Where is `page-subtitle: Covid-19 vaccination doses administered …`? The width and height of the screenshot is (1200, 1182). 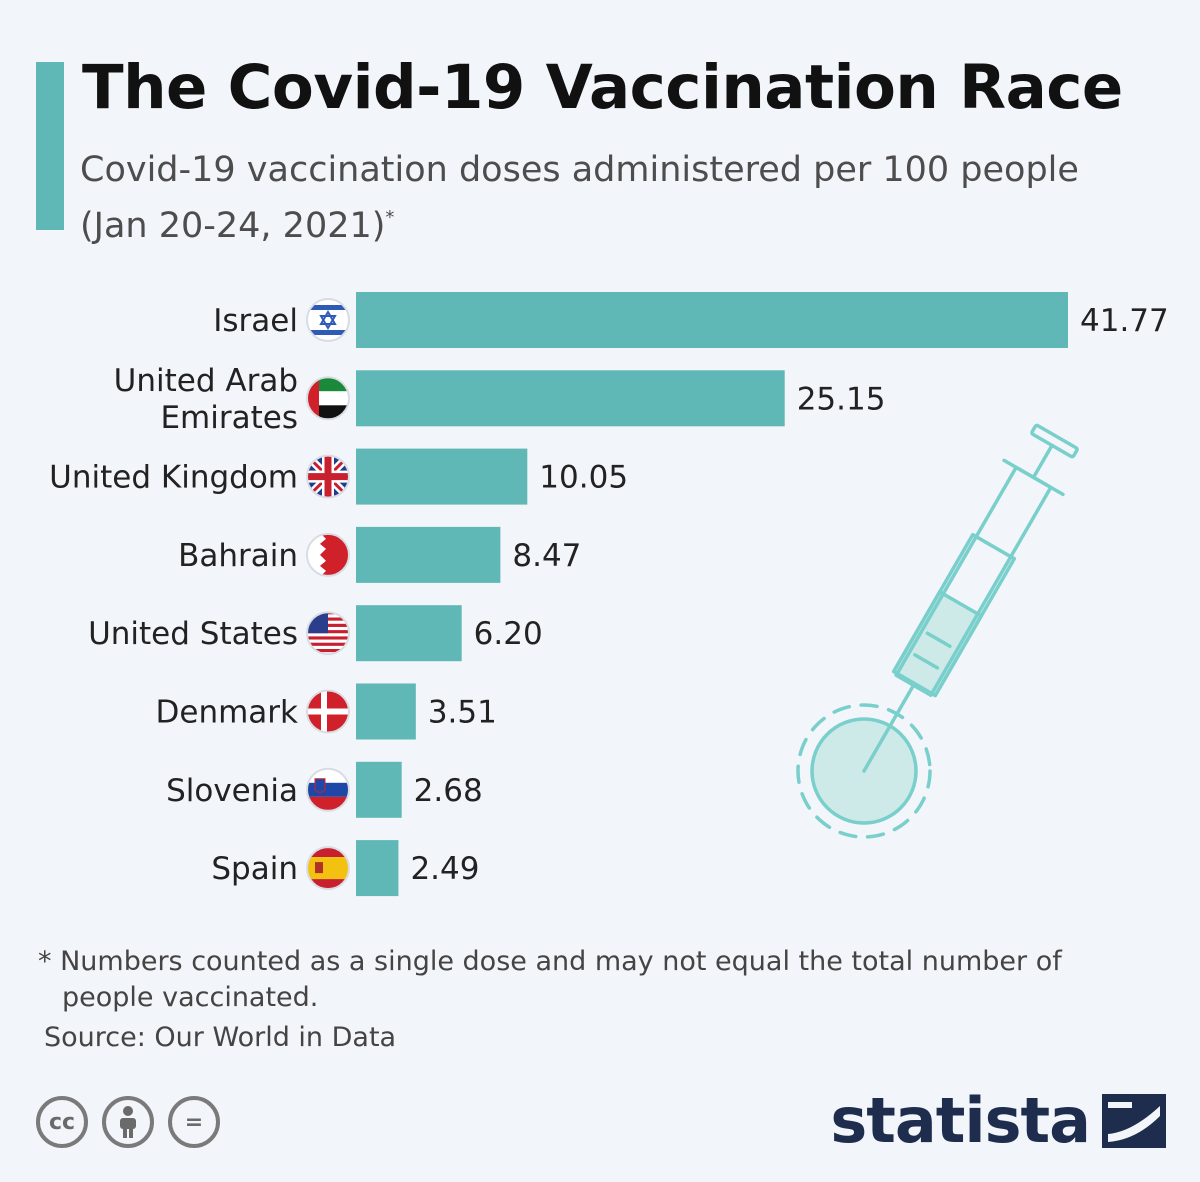
page-subtitle: Covid-19 vaccination doses administered … is located at coordinates (610, 198).